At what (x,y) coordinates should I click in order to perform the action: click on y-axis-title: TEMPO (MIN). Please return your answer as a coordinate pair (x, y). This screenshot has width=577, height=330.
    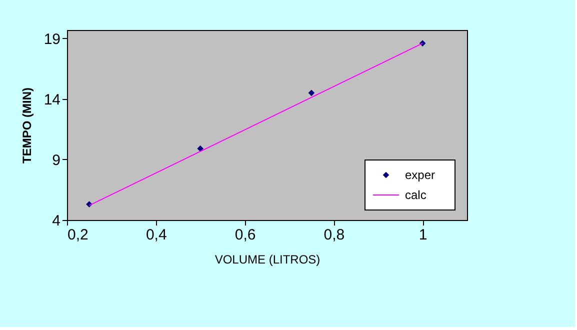
    Looking at the image, I should click on (27, 126).